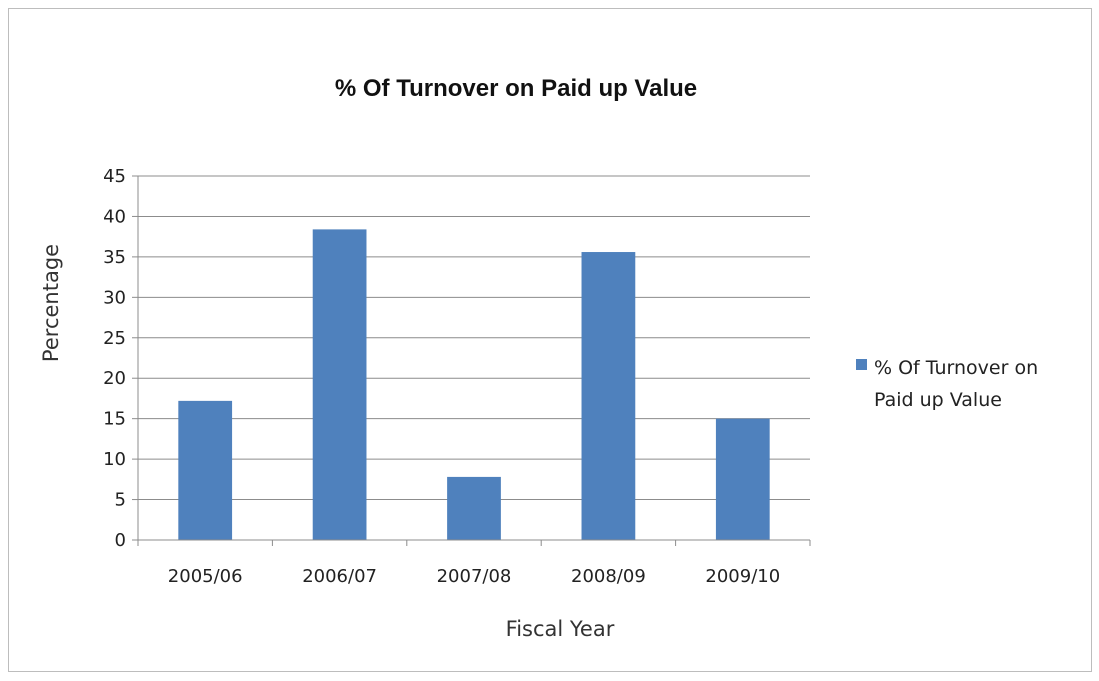 Image resolution: width=1099 pixels, height=681 pixels. I want to click on x-tick-label: 2008/09, so click(608, 576).